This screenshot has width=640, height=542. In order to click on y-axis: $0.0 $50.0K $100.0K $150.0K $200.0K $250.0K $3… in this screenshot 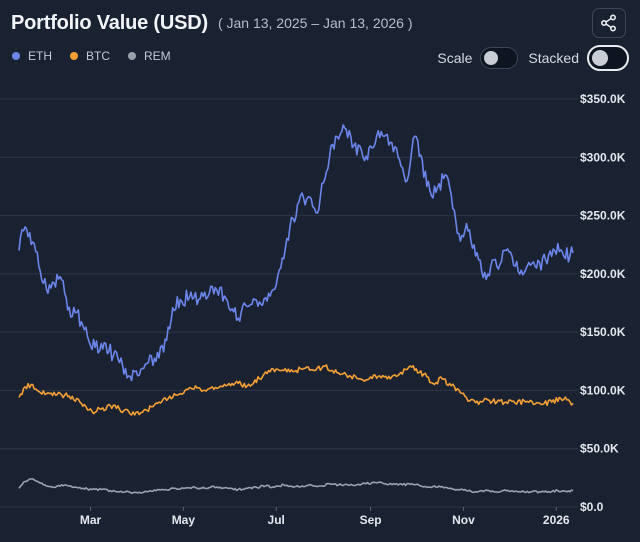, I will do `click(603, 303)`.